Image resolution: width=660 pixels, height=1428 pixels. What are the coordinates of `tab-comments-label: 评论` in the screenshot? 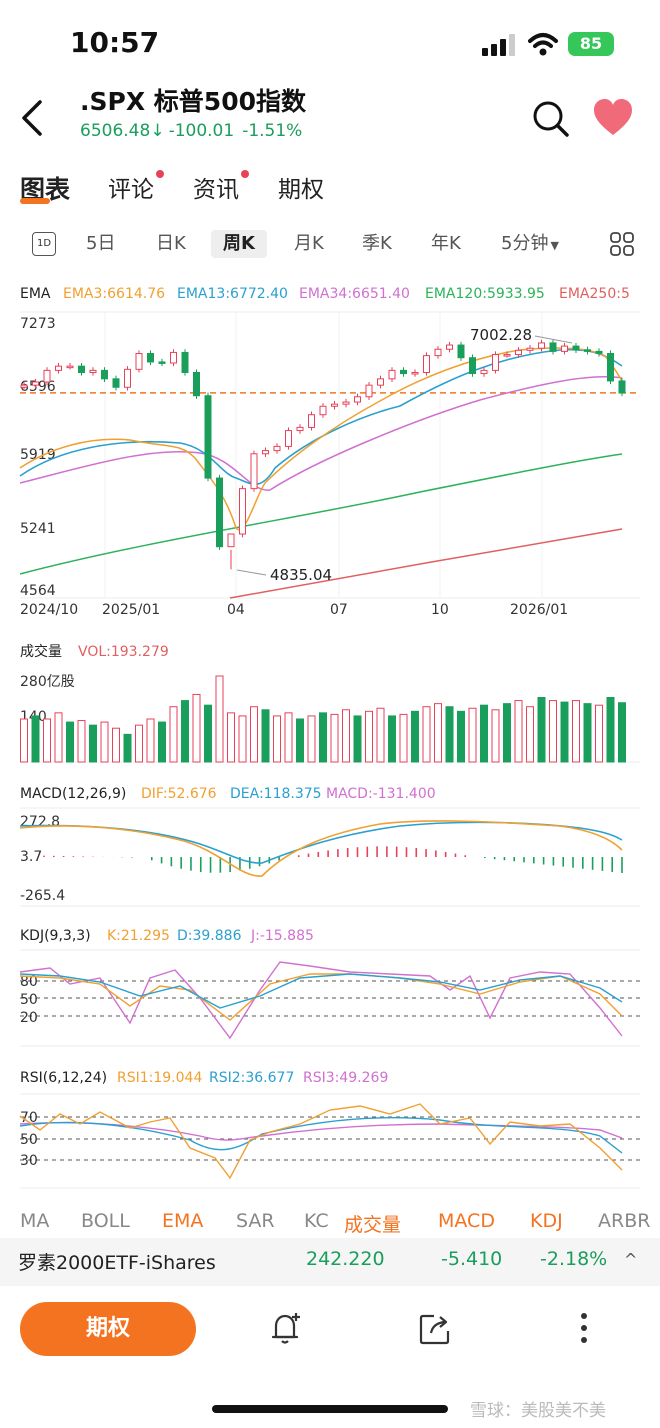 It's located at (131, 190).